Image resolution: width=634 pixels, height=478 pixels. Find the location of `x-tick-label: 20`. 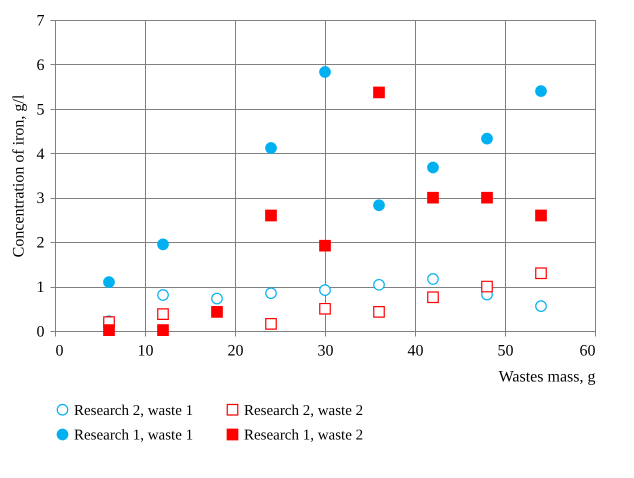

x-tick-label: 20 is located at coordinates (236, 351).